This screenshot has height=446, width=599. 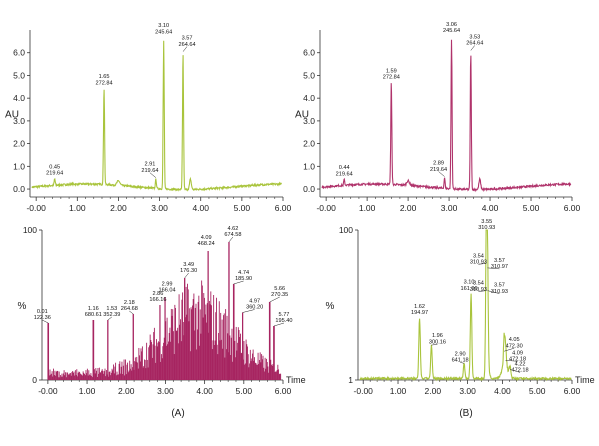 I want to click on peak-label: 1.59 272.84, so click(x=391, y=75).